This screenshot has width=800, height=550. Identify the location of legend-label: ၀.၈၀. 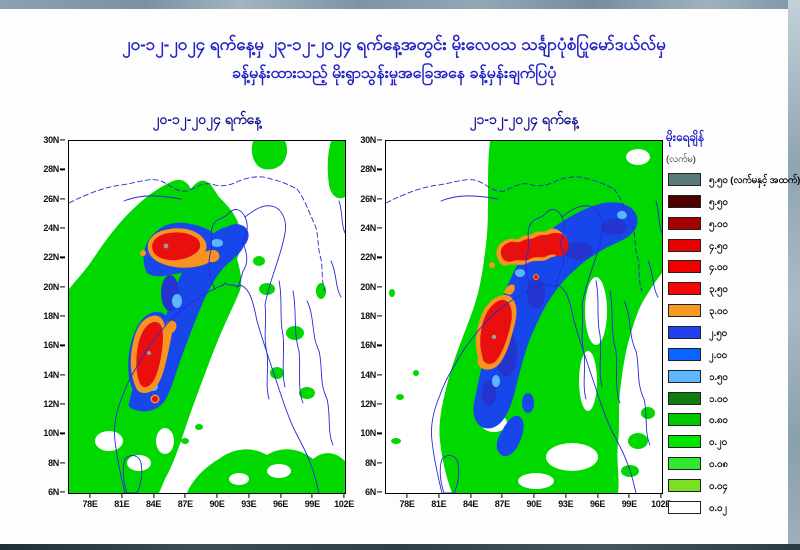
(718, 421).